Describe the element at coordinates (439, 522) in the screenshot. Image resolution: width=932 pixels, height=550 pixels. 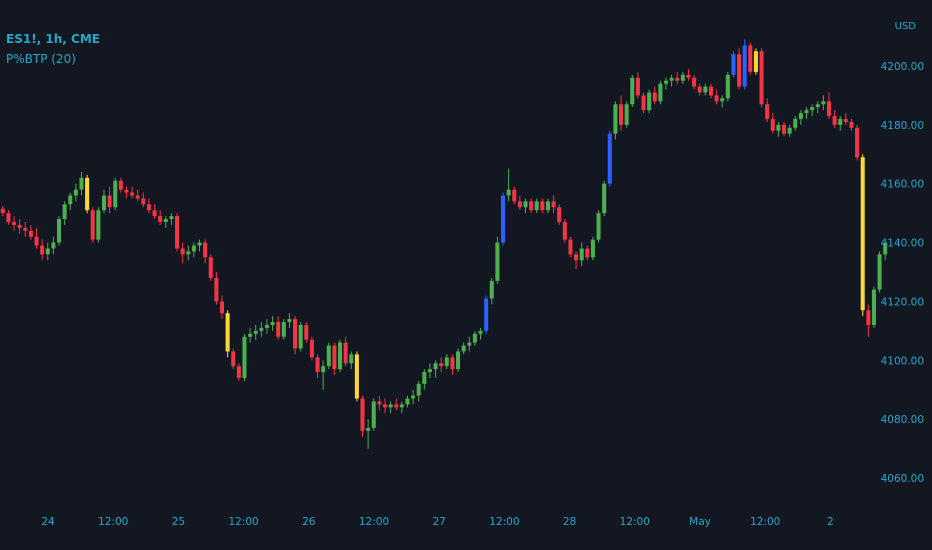
I see `x-tick-label: 27` at that location.